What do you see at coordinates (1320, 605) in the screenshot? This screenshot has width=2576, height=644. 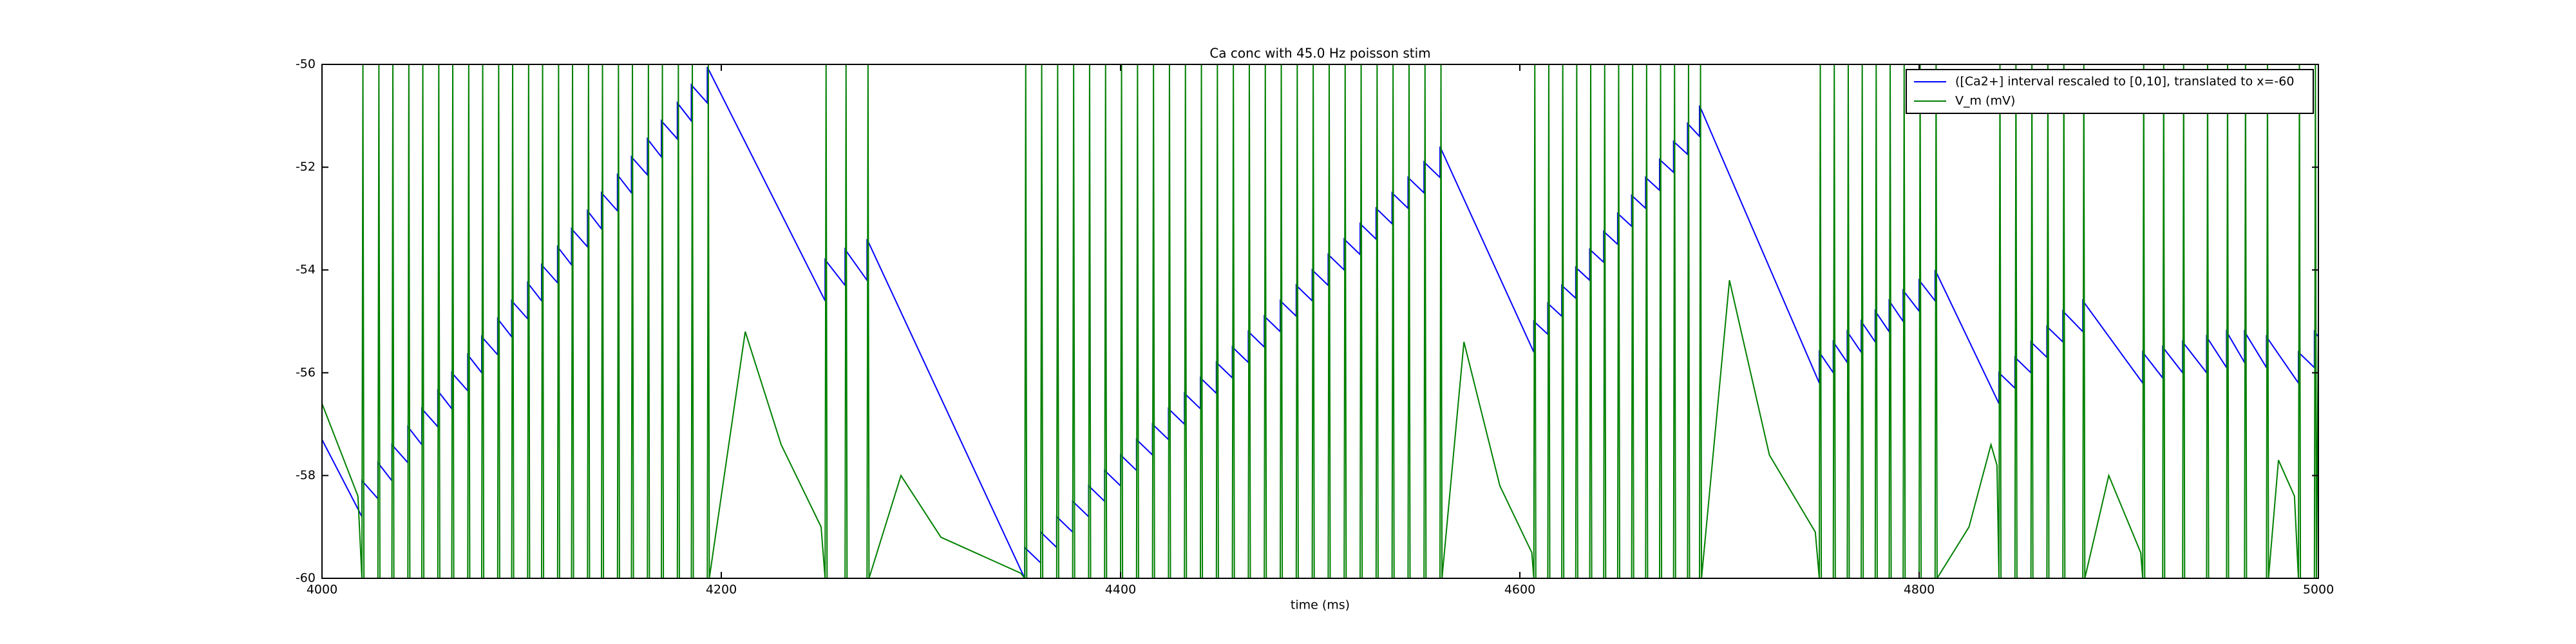 I see `x-axis-label: time (ms)` at bounding box center [1320, 605].